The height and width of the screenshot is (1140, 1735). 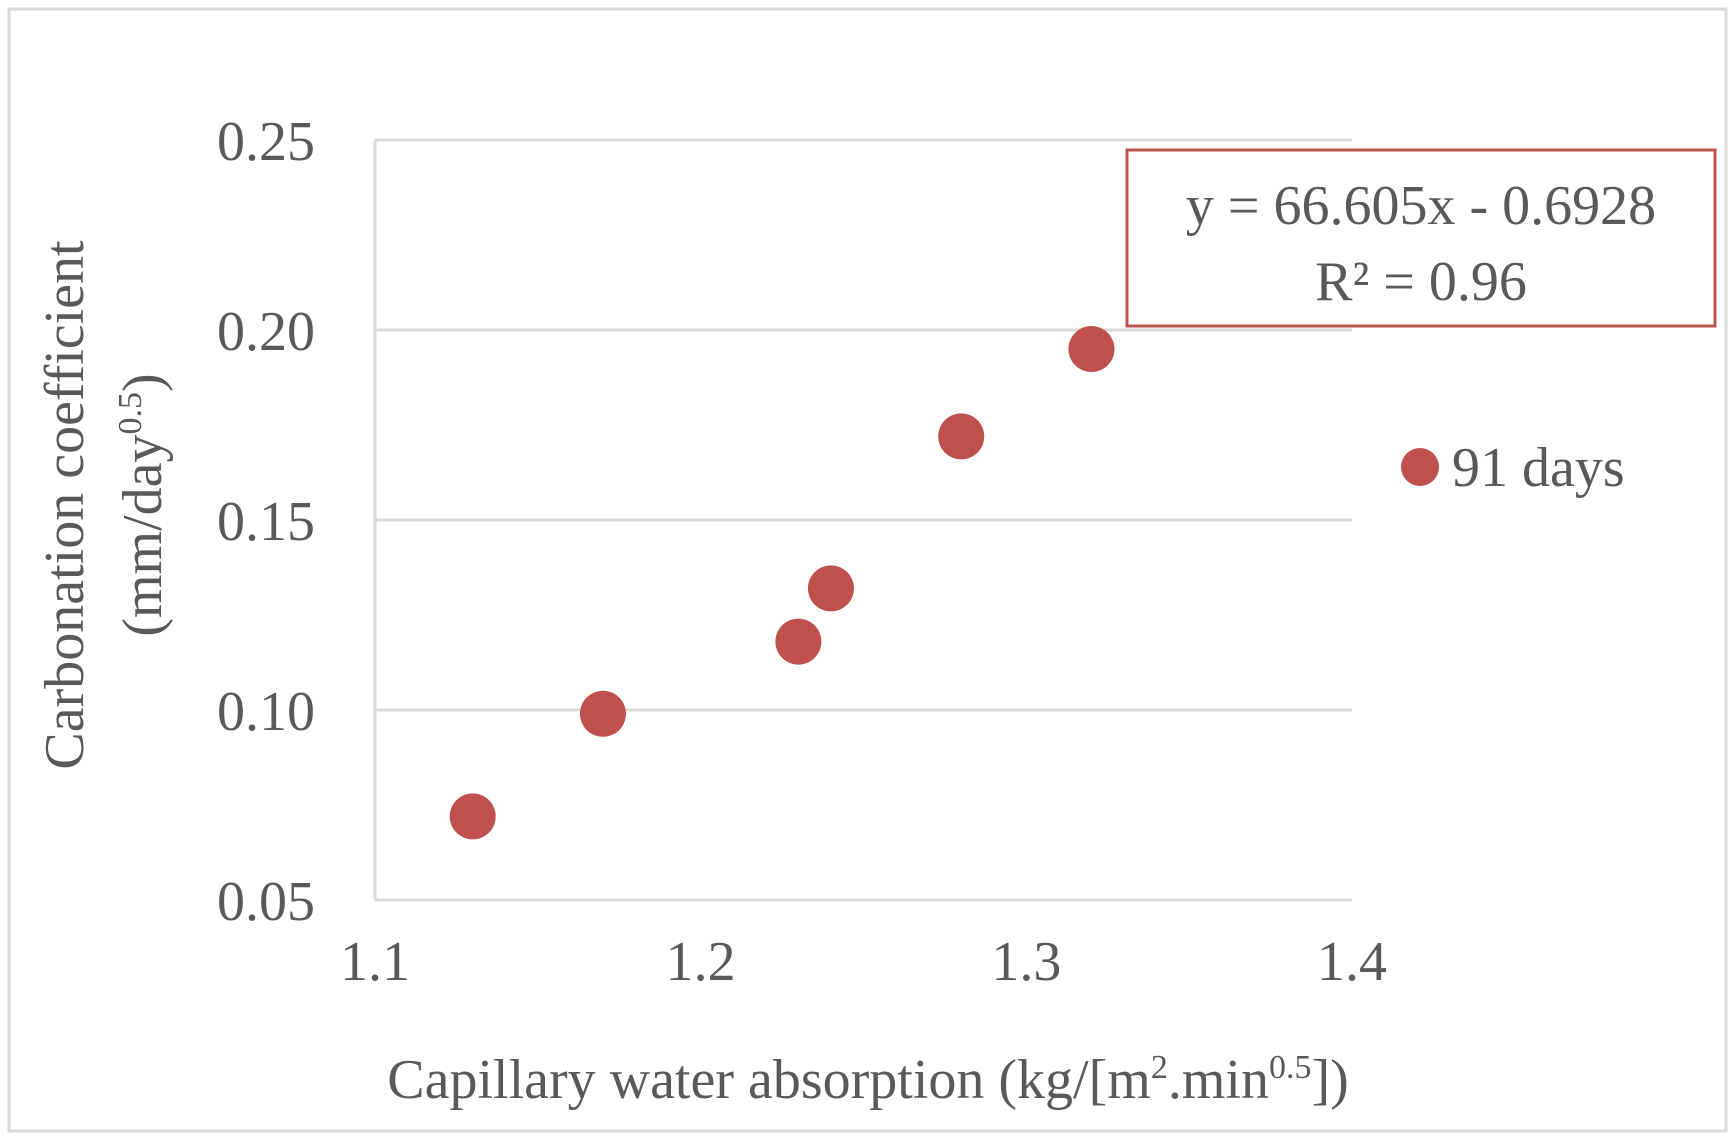 What do you see at coordinates (1026, 962) in the screenshot?
I see `x-tick-label: 1.3` at bounding box center [1026, 962].